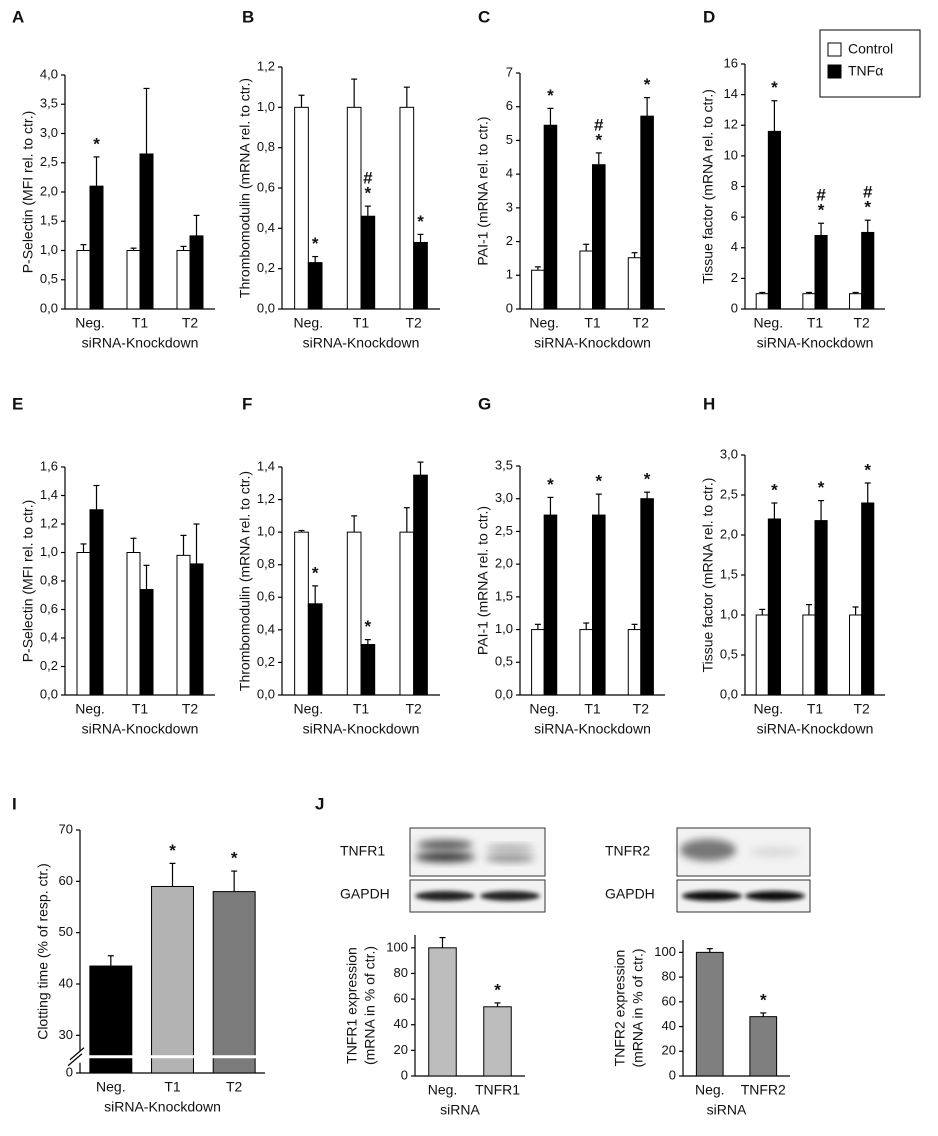 The height and width of the screenshot is (1136, 938). I want to click on legend-label: TNFα, so click(865, 71).